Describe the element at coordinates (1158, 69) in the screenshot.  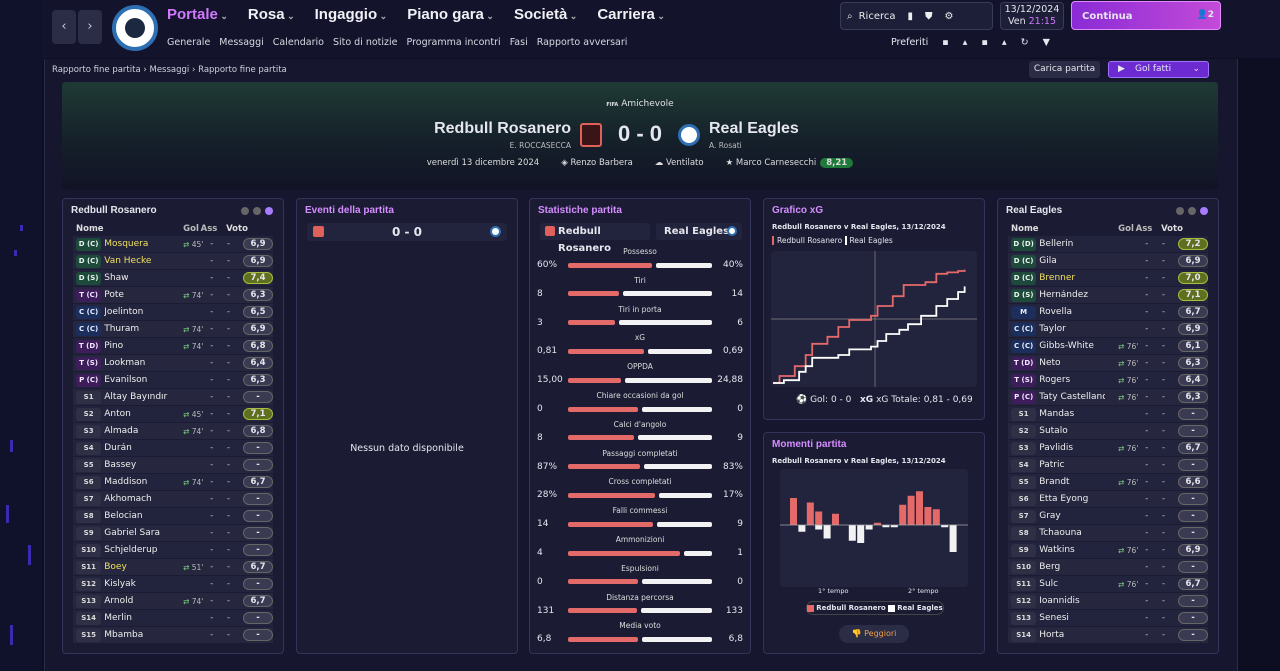
I see `goals-dropdown: ▶ Gol fatti ⌄` at that location.